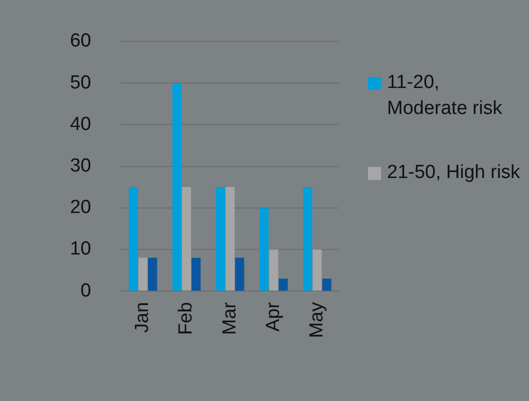 This screenshot has height=401, width=529. What do you see at coordinates (186, 318) in the screenshot?
I see `x-tick-label: Feb` at bounding box center [186, 318].